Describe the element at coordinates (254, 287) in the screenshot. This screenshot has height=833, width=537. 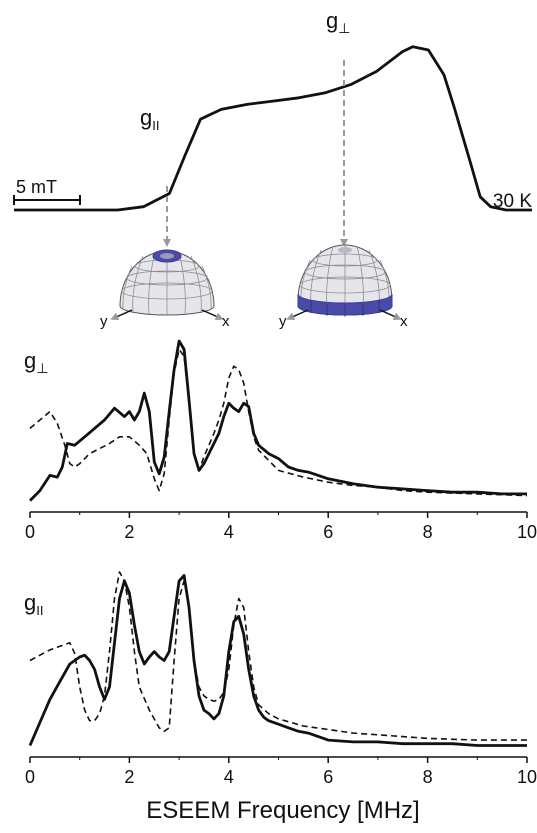
I see `orientation-spheres: y x` at that location.